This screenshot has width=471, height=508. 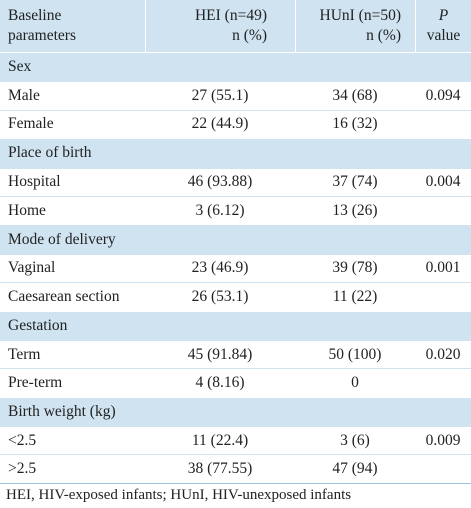 What do you see at coordinates (443, 354) in the screenshot?
I see `cell: 0.020` at bounding box center [443, 354].